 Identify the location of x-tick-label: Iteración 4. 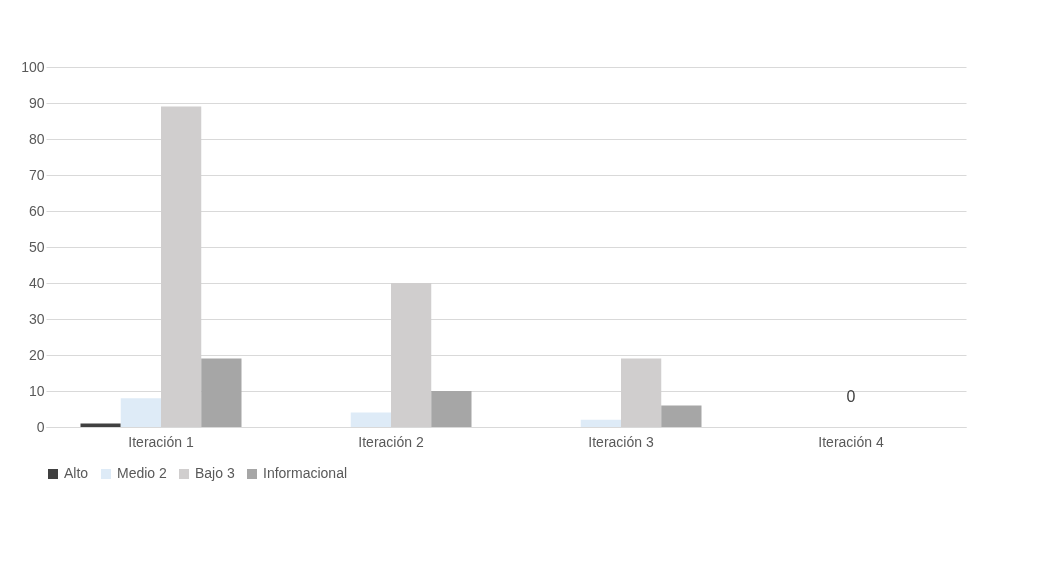
(851, 441).